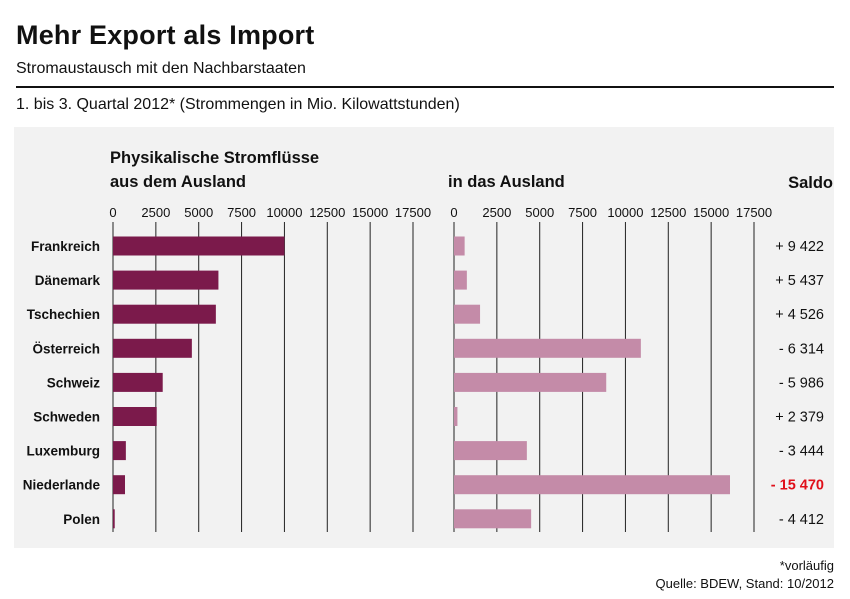 Image resolution: width=850 pixels, height=599 pixels. Describe the element at coordinates (63, 451) in the screenshot. I see `category-label: Luxemburg` at that location.